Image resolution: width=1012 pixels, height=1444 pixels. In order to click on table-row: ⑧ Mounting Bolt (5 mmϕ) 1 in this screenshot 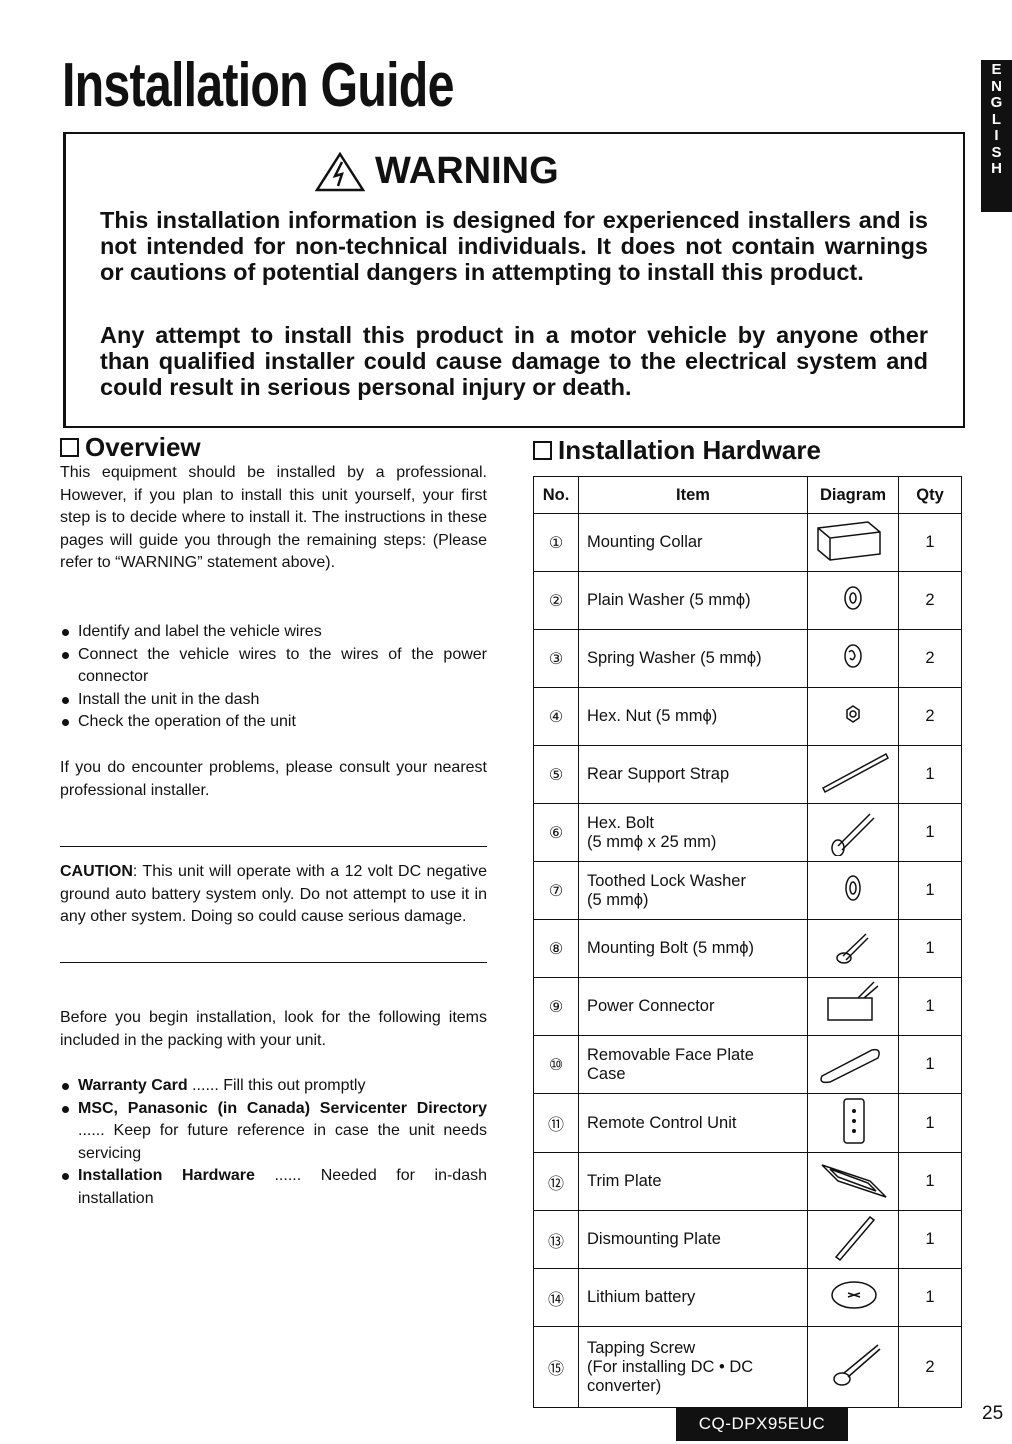, I will do `click(747, 948)`.